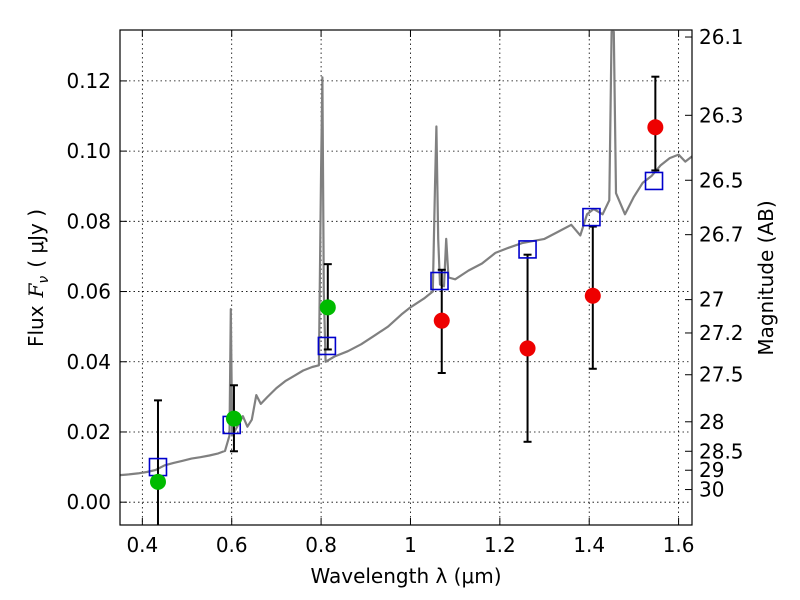  I want to click on y2-axis-label: Magnitude (AB), so click(766, 277).